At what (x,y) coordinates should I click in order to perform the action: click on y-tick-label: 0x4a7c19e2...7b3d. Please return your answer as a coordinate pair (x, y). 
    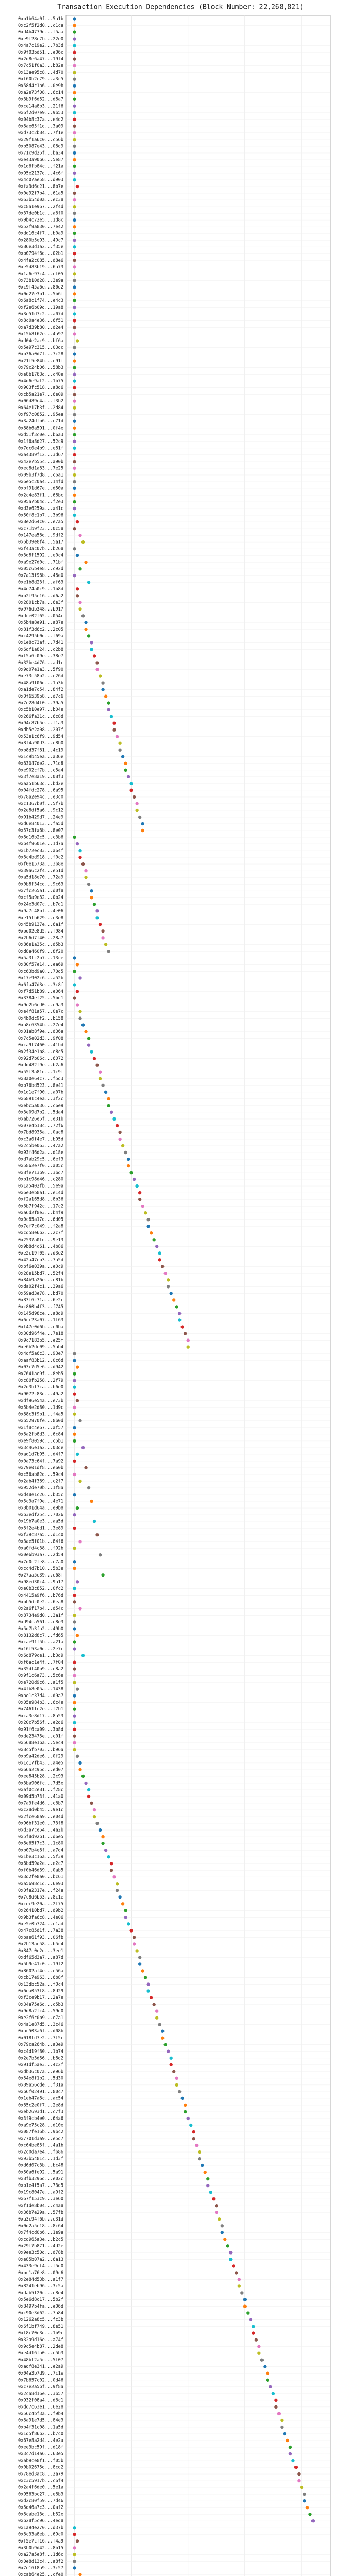
    Looking at the image, I should click on (40, 45).